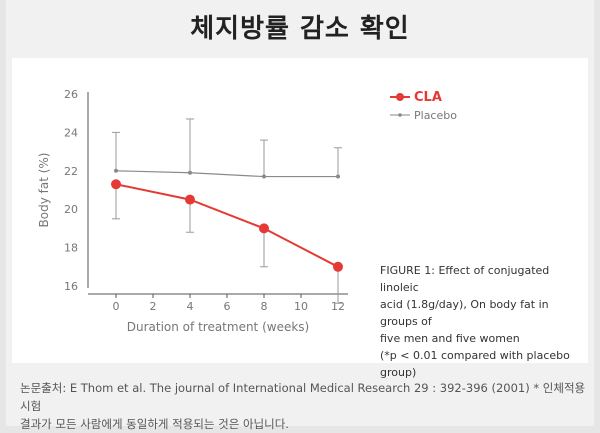  What do you see at coordinates (71, 286) in the screenshot?
I see `y-tick-label: 16` at bounding box center [71, 286].